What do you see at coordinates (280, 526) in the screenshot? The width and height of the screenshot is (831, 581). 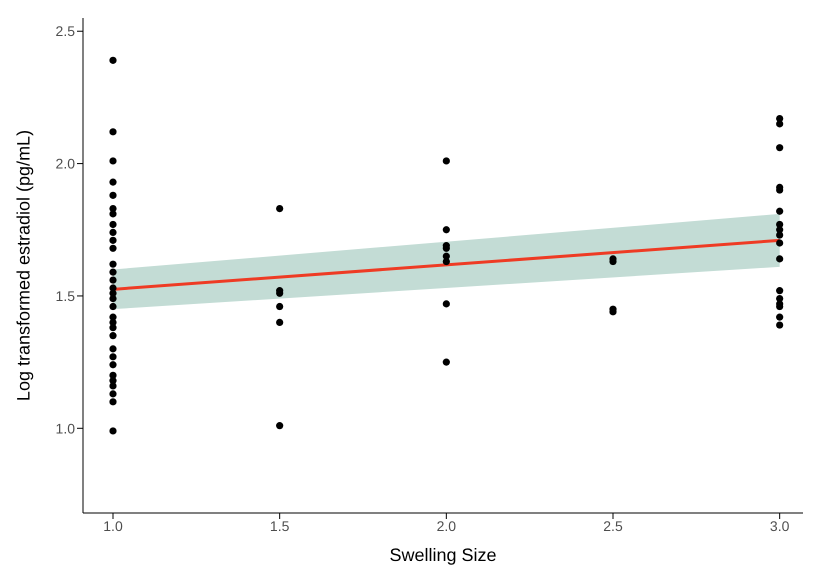 I see `x-tick-label: 1.5` at bounding box center [280, 526].